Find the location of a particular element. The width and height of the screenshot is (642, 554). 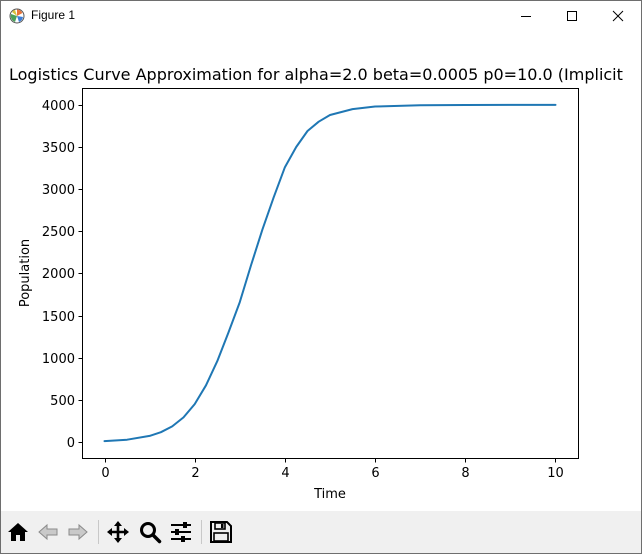

x-tick-label: 0 is located at coordinates (105, 473).